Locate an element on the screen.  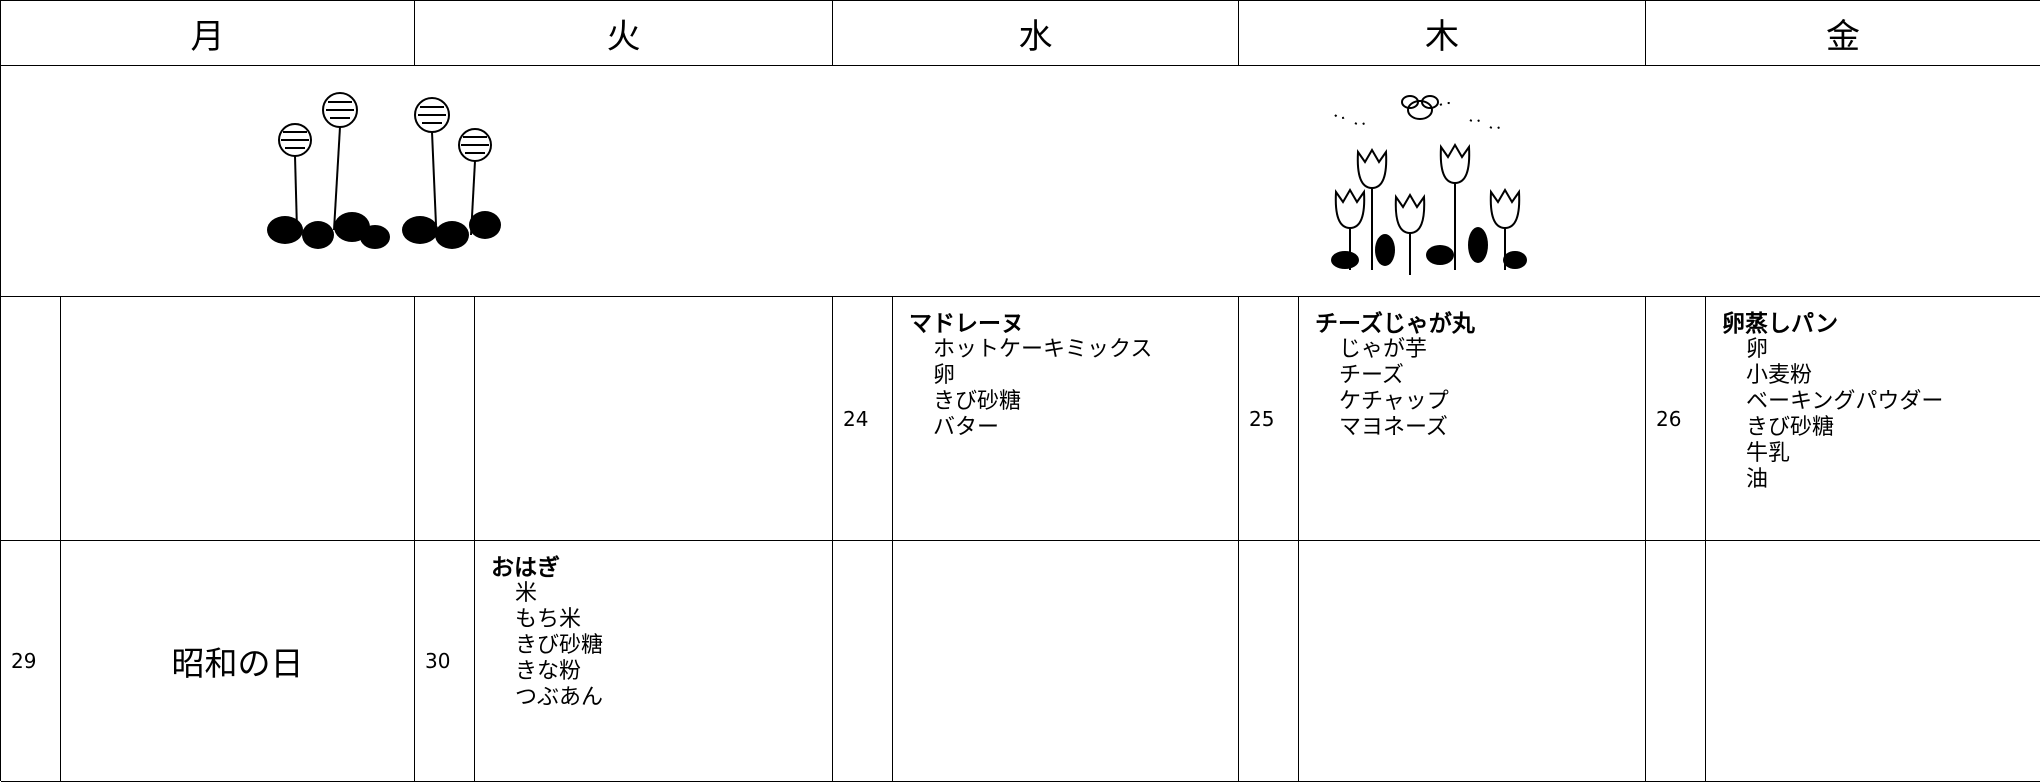
ingredient: 米 is located at coordinates (526, 593).